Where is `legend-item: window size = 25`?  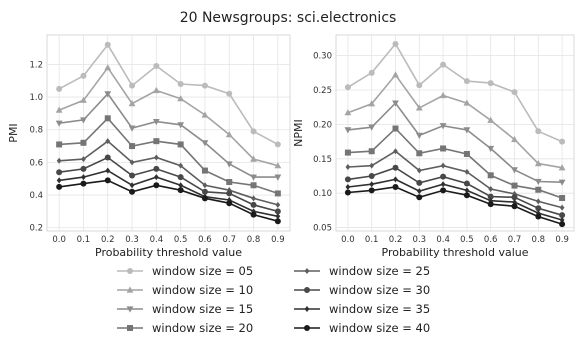
legend-item: window size = 25 is located at coordinates (362, 271).